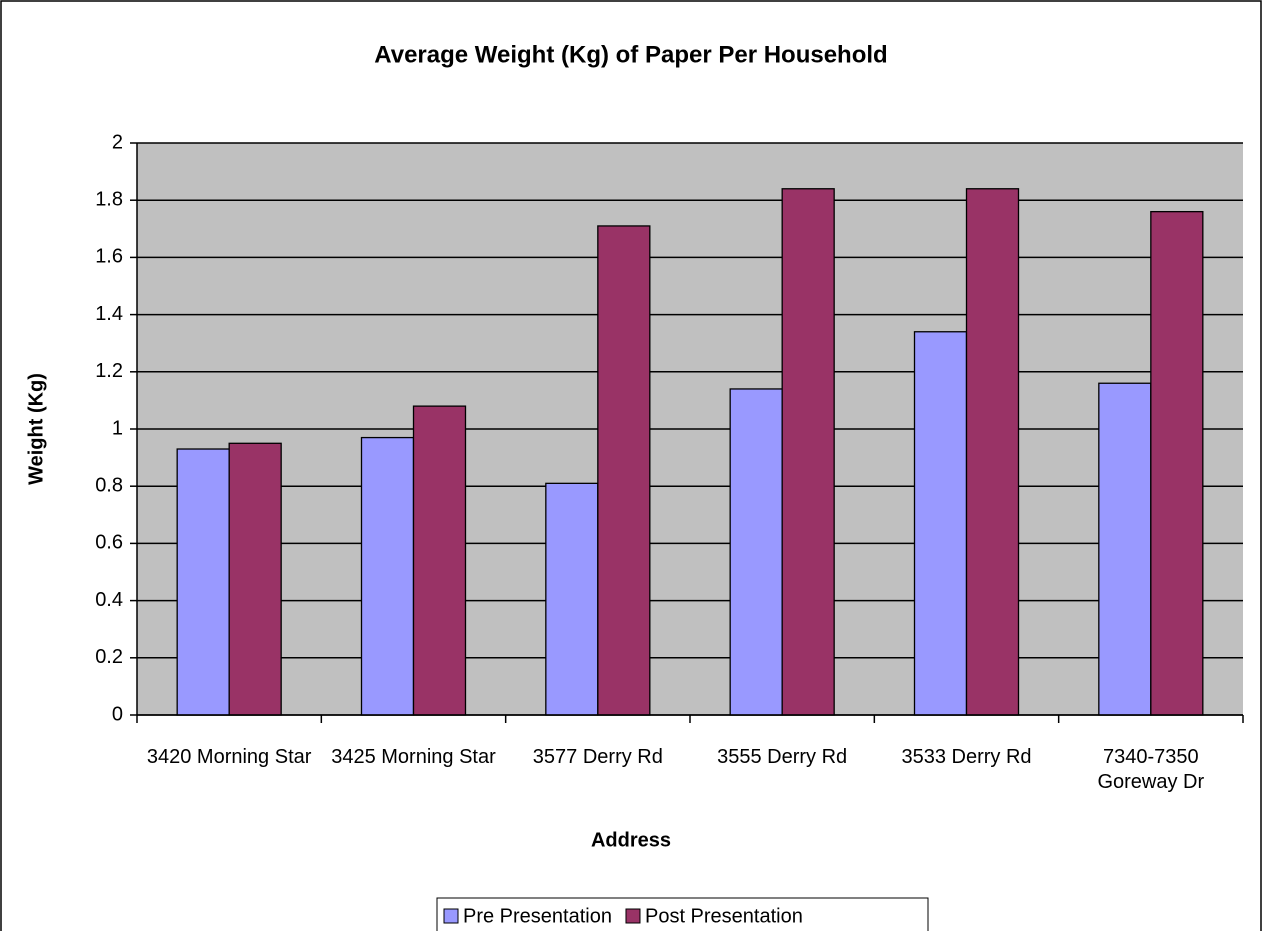  What do you see at coordinates (109, 257) in the screenshot?
I see `y-tick-label: 1.6` at bounding box center [109, 257].